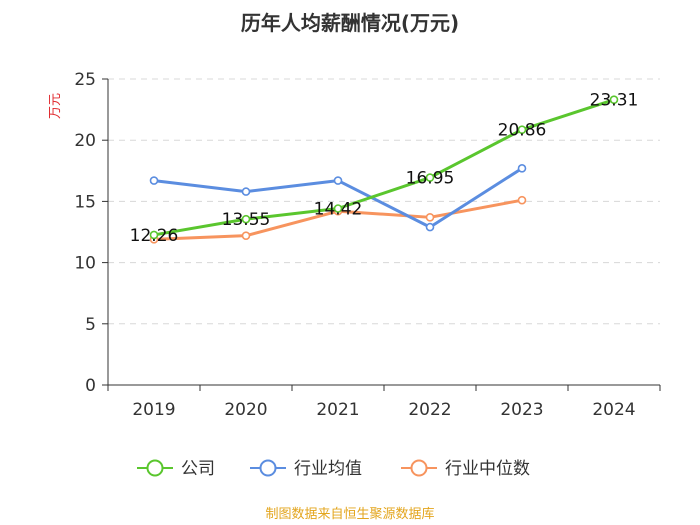 This screenshot has height=525, width=700. Describe the element at coordinates (337, 410) in the screenshot. I see `x-tick-label-2021: 2021` at that location.